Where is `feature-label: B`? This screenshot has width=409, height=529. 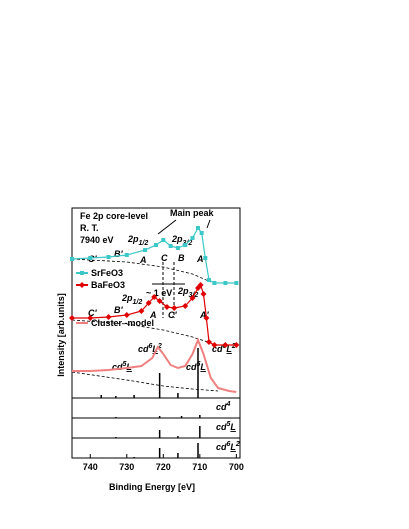 feature-label: B is located at coordinates (181, 258).